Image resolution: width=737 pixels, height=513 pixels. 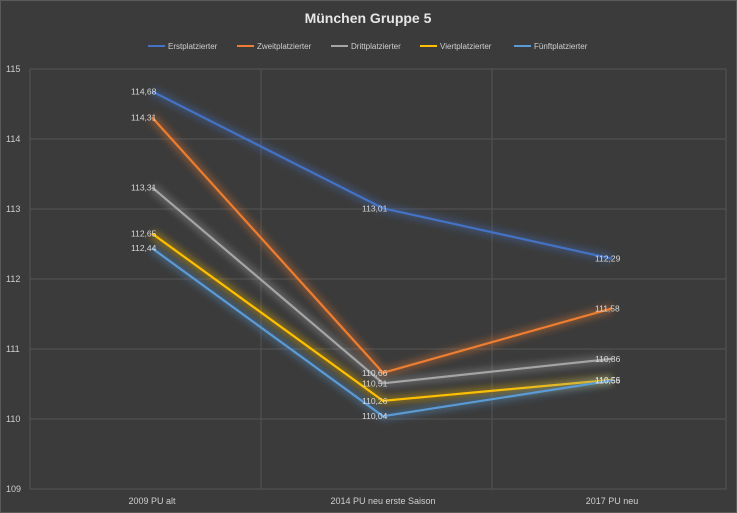 What do you see at coordinates (13, 419) in the screenshot?
I see `y-tick-label: 110` at bounding box center [13, 419].